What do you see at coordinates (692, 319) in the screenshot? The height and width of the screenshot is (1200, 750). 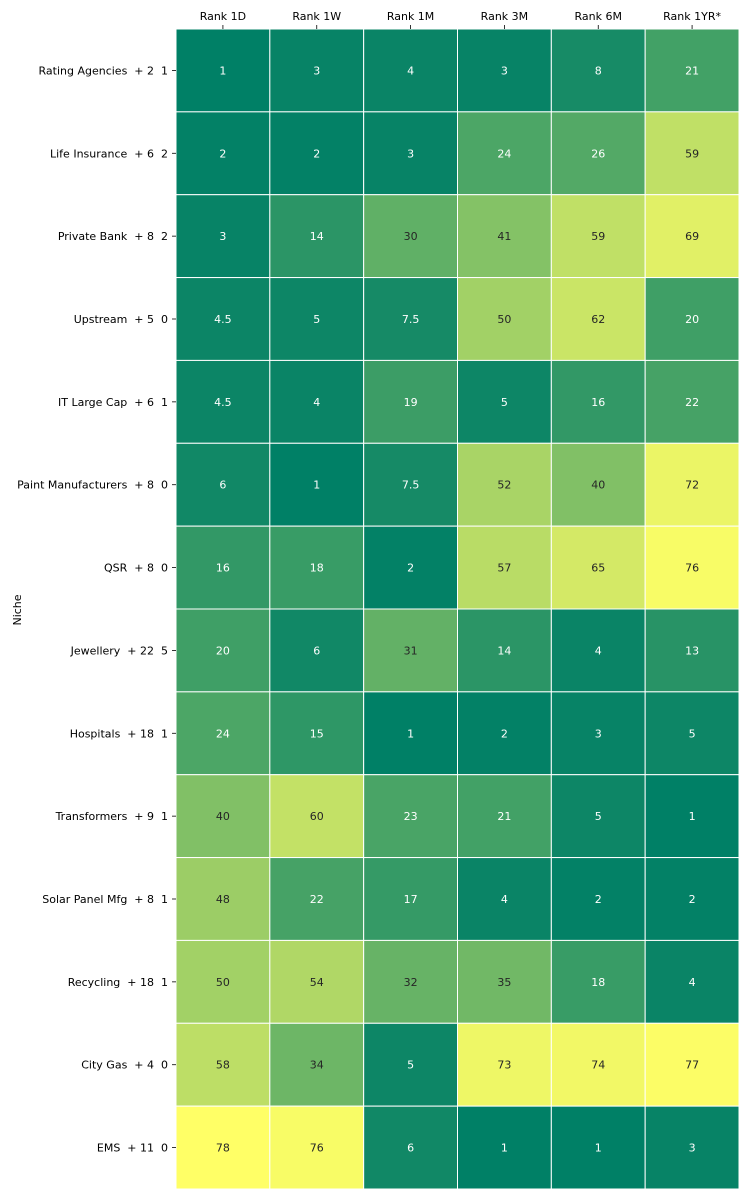 I see `cell-value-label: 20` at bounding box center [692, 319].